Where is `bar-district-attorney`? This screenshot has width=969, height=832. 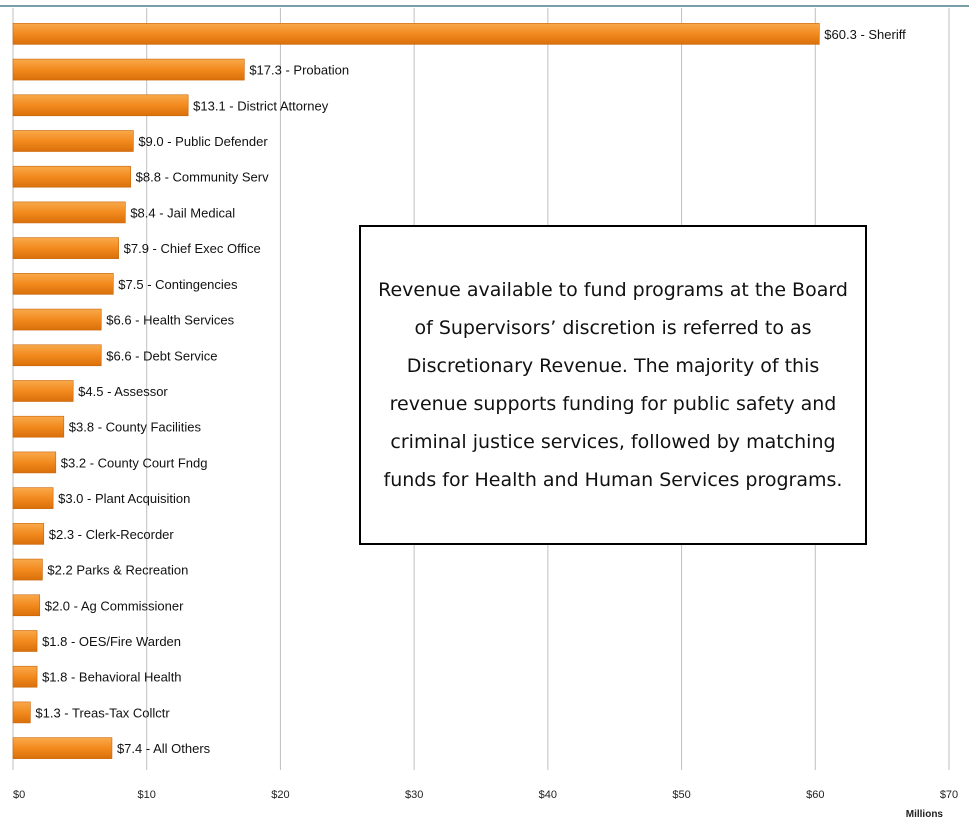 bar-district-attorney is located at coordinates (100, 105).